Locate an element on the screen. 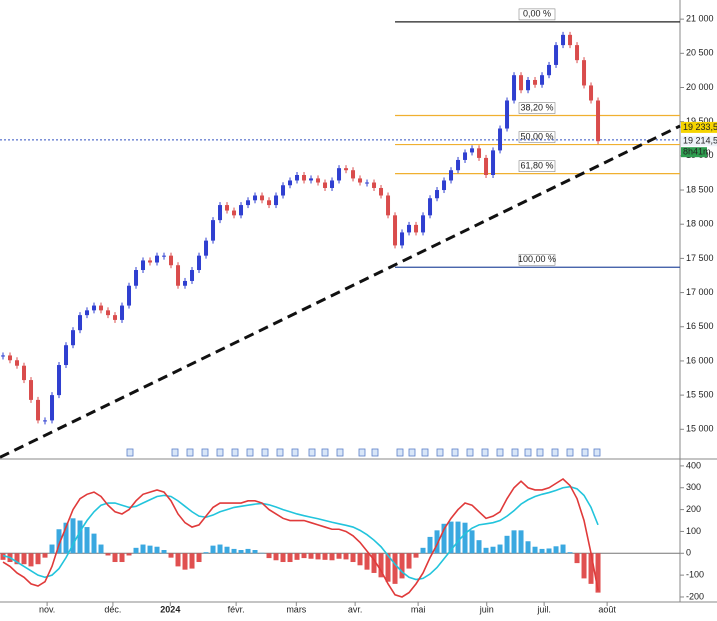 Image resolution: width=717 pixels, height=621 pixels. fib-label: 100,00 % is located at coordinates (537, 259).